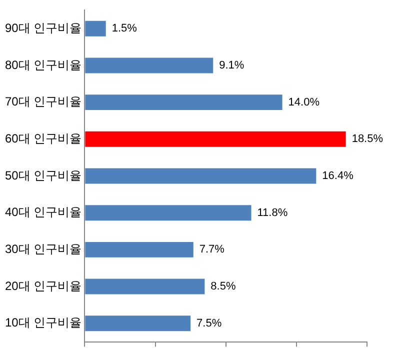 This screenshot has width=407, height=352. I want to click on y-tick-label: 40대 인구비율, so click(43, 212).